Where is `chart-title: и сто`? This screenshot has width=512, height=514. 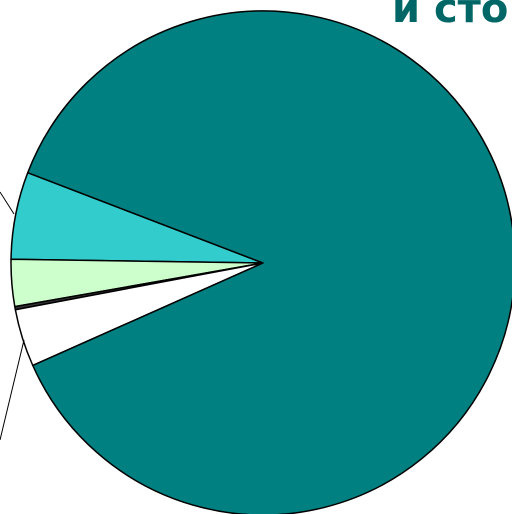
chart-title: и сто is located at coordinates (450, 16).